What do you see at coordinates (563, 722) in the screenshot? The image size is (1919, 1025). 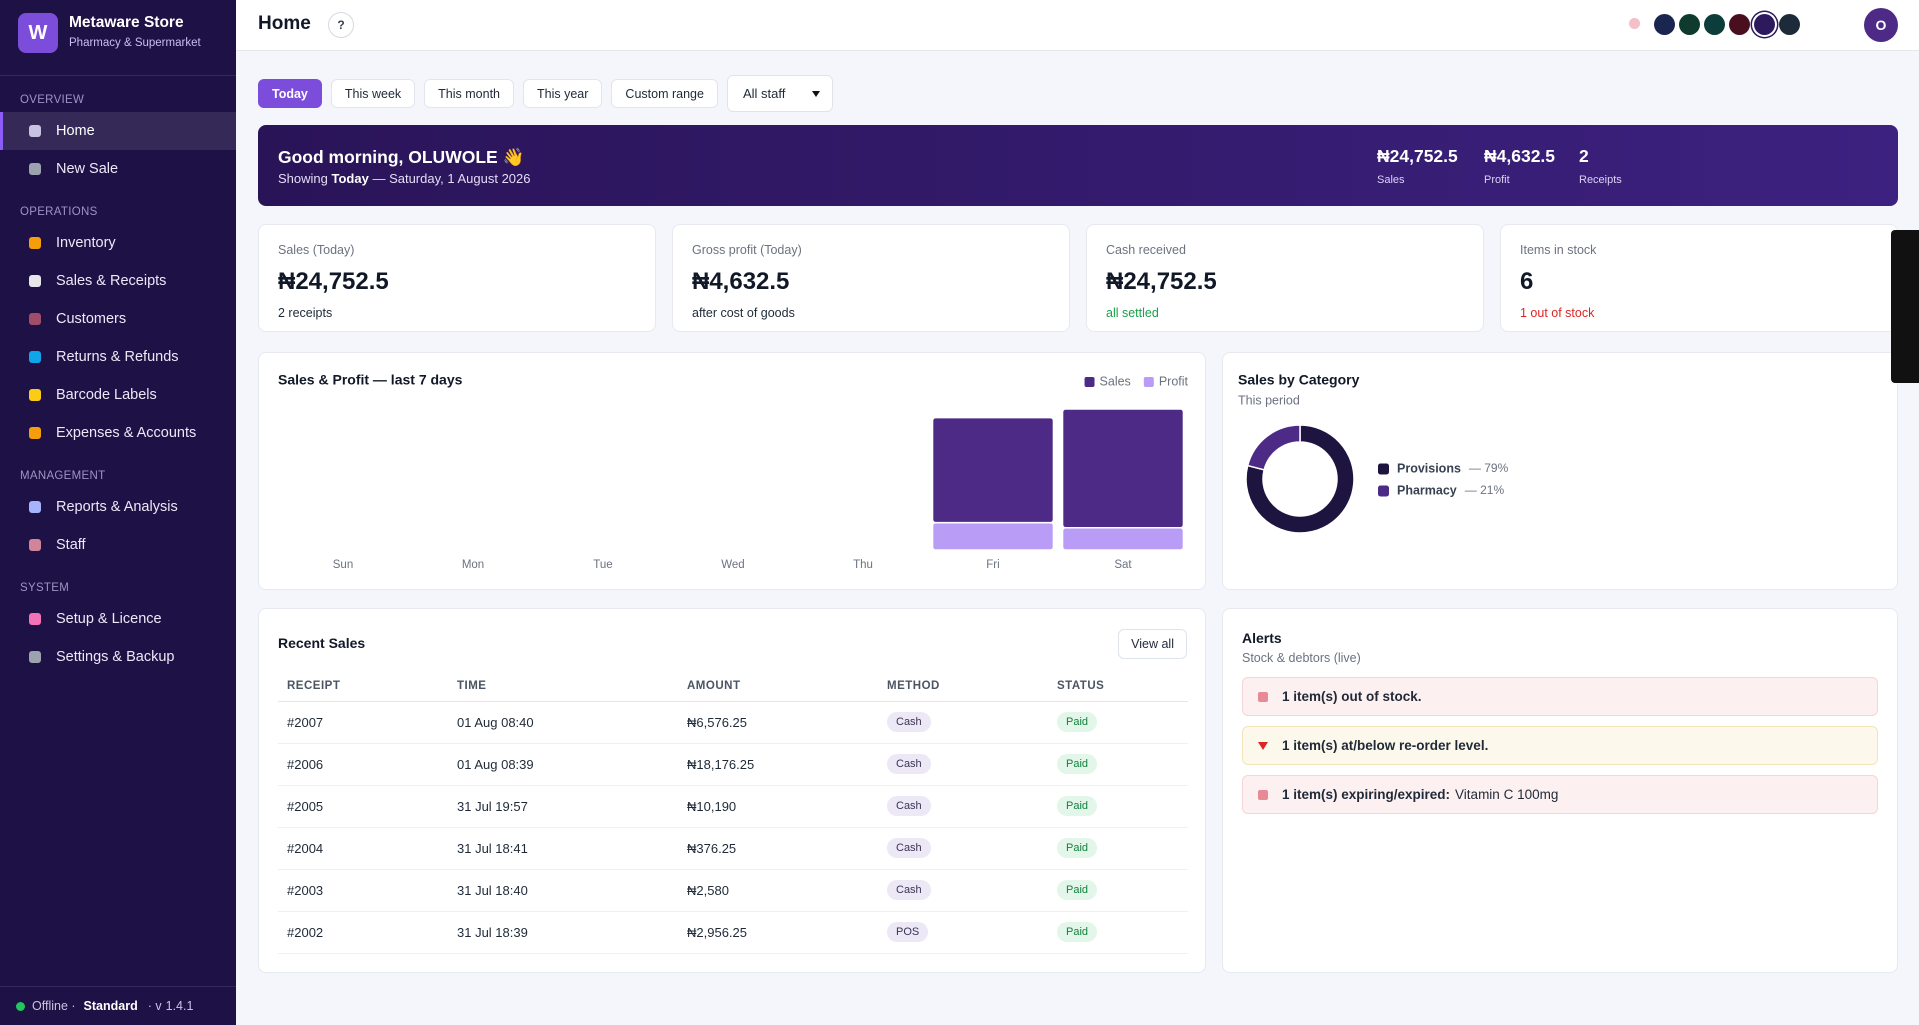 I see `cell: 01 Aug 08:40` at bounding box center [563, 722].